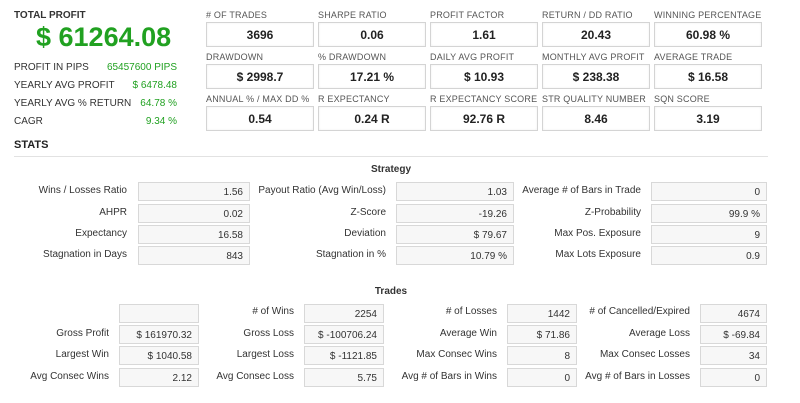 The width and height of the screenshot is (800, 403). What do you see at coordinates (273, 311) in the screenshot?
I see `trade-label: # of Wins` at bounding box center [273, 311].